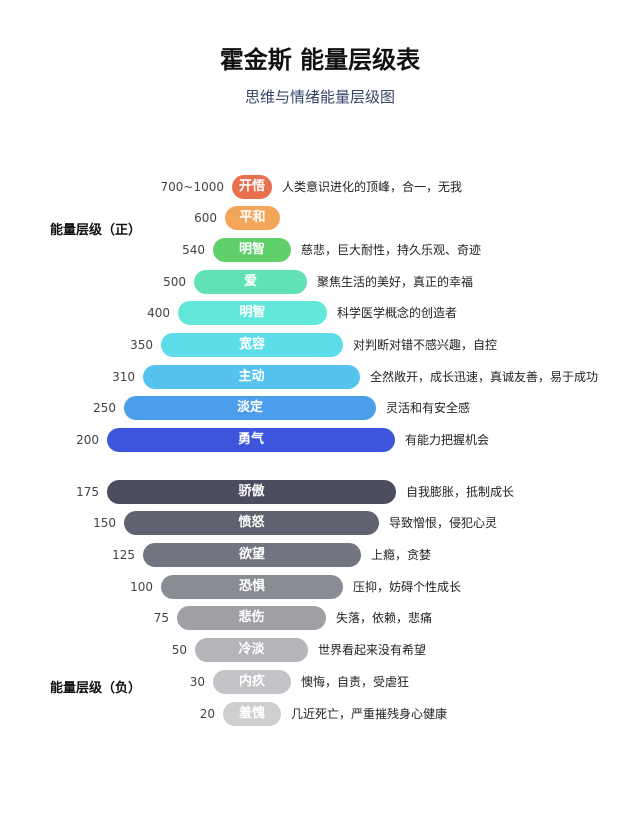  I want to click on level-description: 上瘾，贪婪, so click(401, 555).